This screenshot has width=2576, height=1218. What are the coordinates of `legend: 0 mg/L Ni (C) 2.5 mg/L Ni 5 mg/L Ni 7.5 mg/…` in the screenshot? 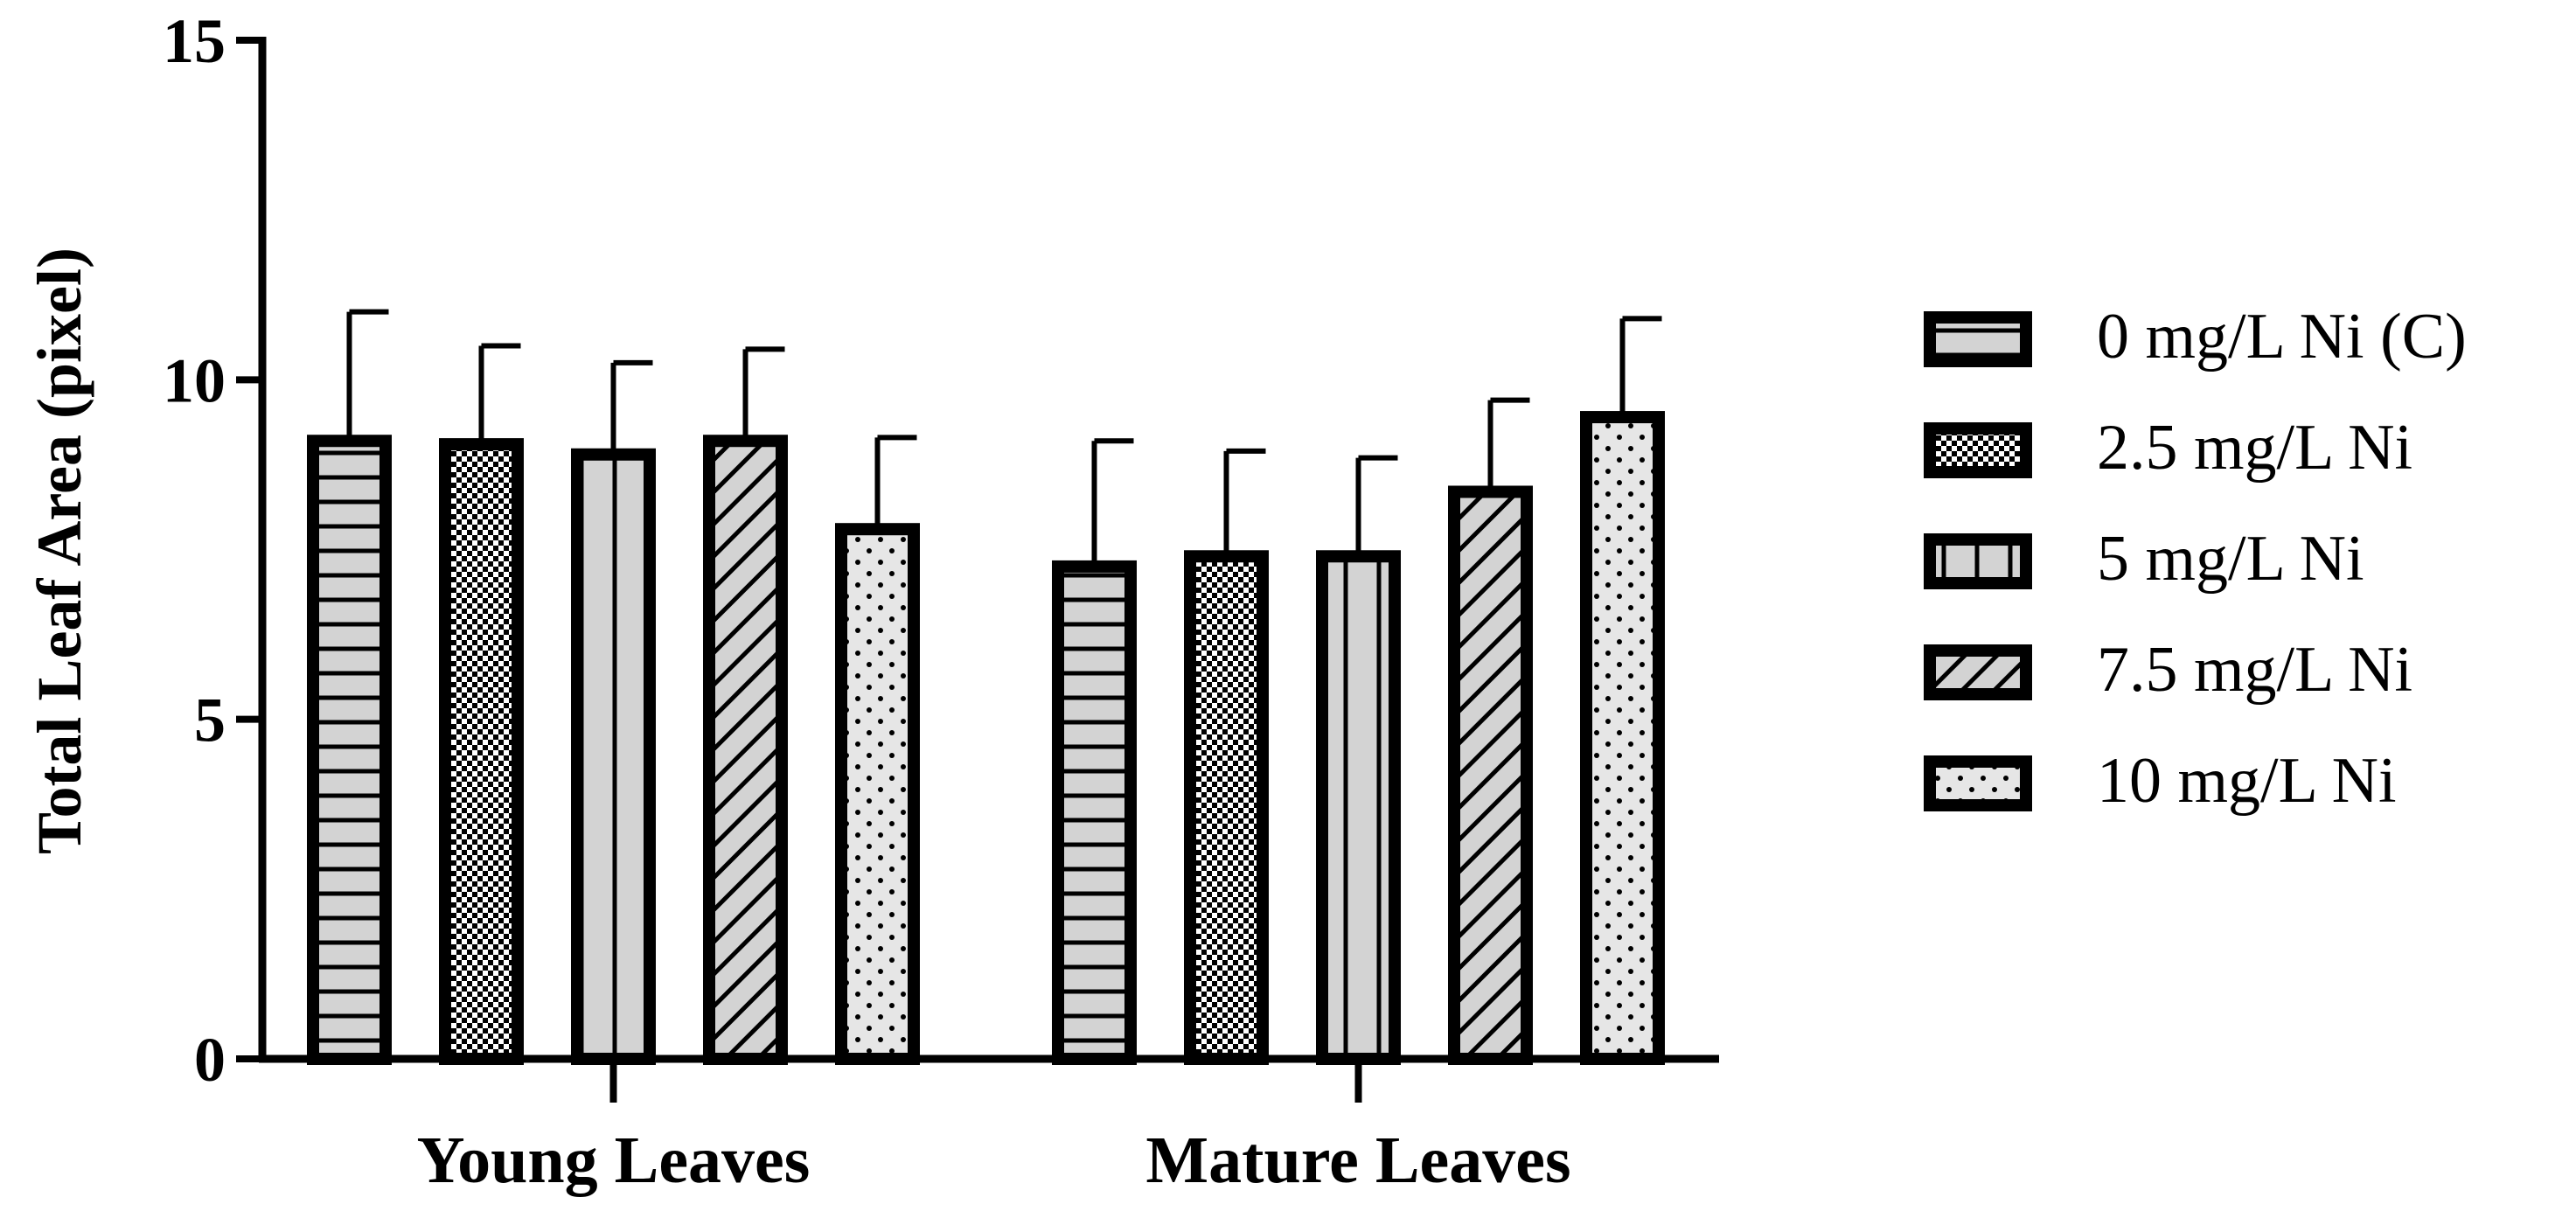 It's located at (2195, 559).